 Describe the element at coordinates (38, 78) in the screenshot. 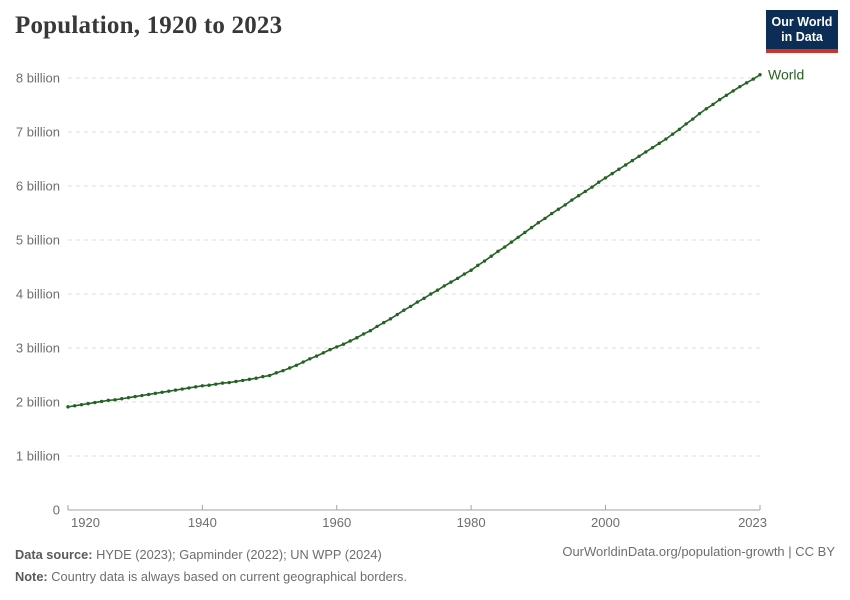

I see `y-tick-label-8: 8 billion` at that location.